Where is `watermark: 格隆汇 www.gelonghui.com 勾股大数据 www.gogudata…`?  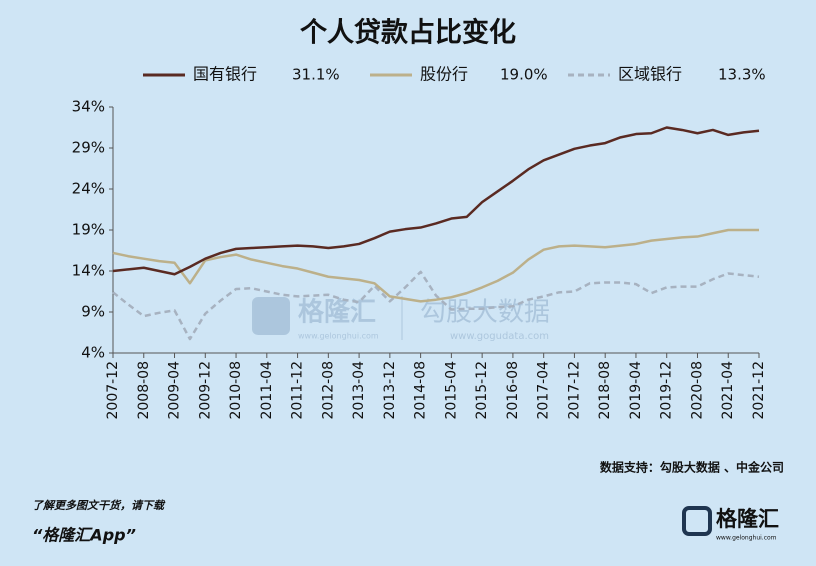
watermark: 格隆汇 www.gelonghui.com 勾股大数据 www.gogudata… is located at coordinates (401, 319).